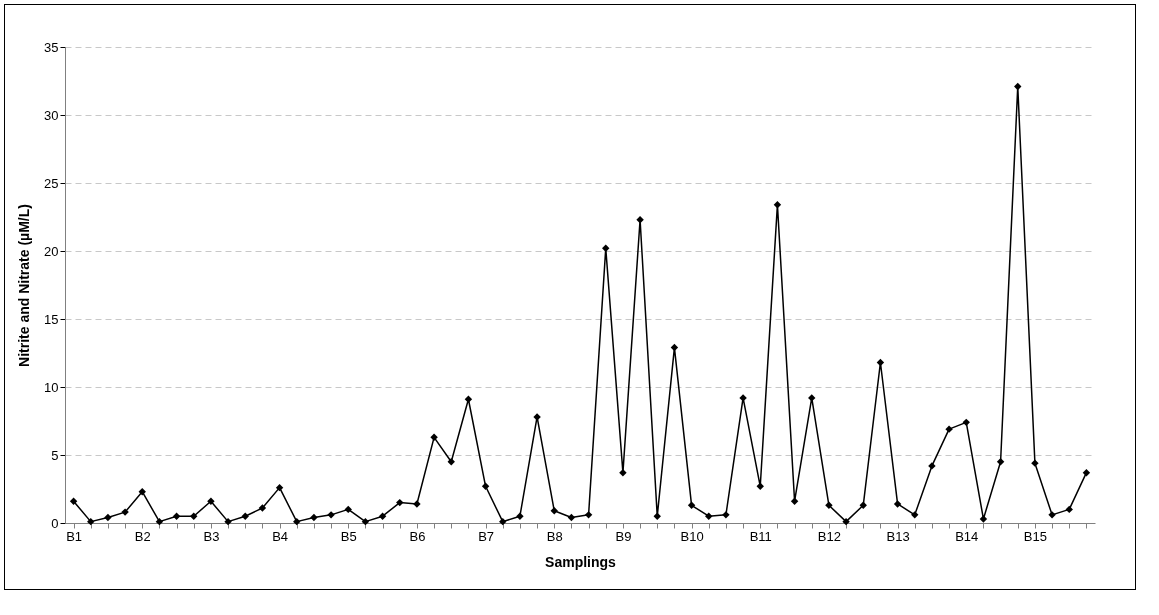  What do you see at coordinates (417, 536) in the screenshot?
I see `x-tick-label: B6` at bounding box center [417, 536].